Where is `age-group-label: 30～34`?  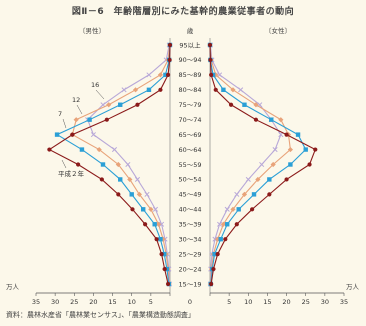 age-group-label: 30～34 is located at coordinates (189, 239).